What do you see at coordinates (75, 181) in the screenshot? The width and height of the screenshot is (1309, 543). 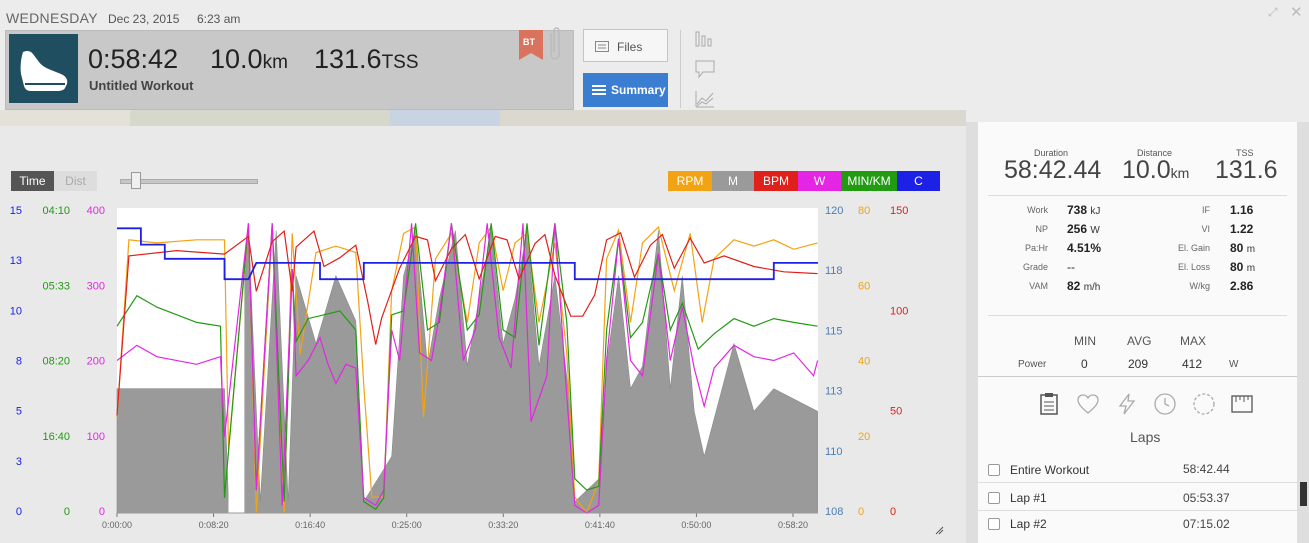 I see `dist-toggle: Dist` at bounding box center [75, 181].